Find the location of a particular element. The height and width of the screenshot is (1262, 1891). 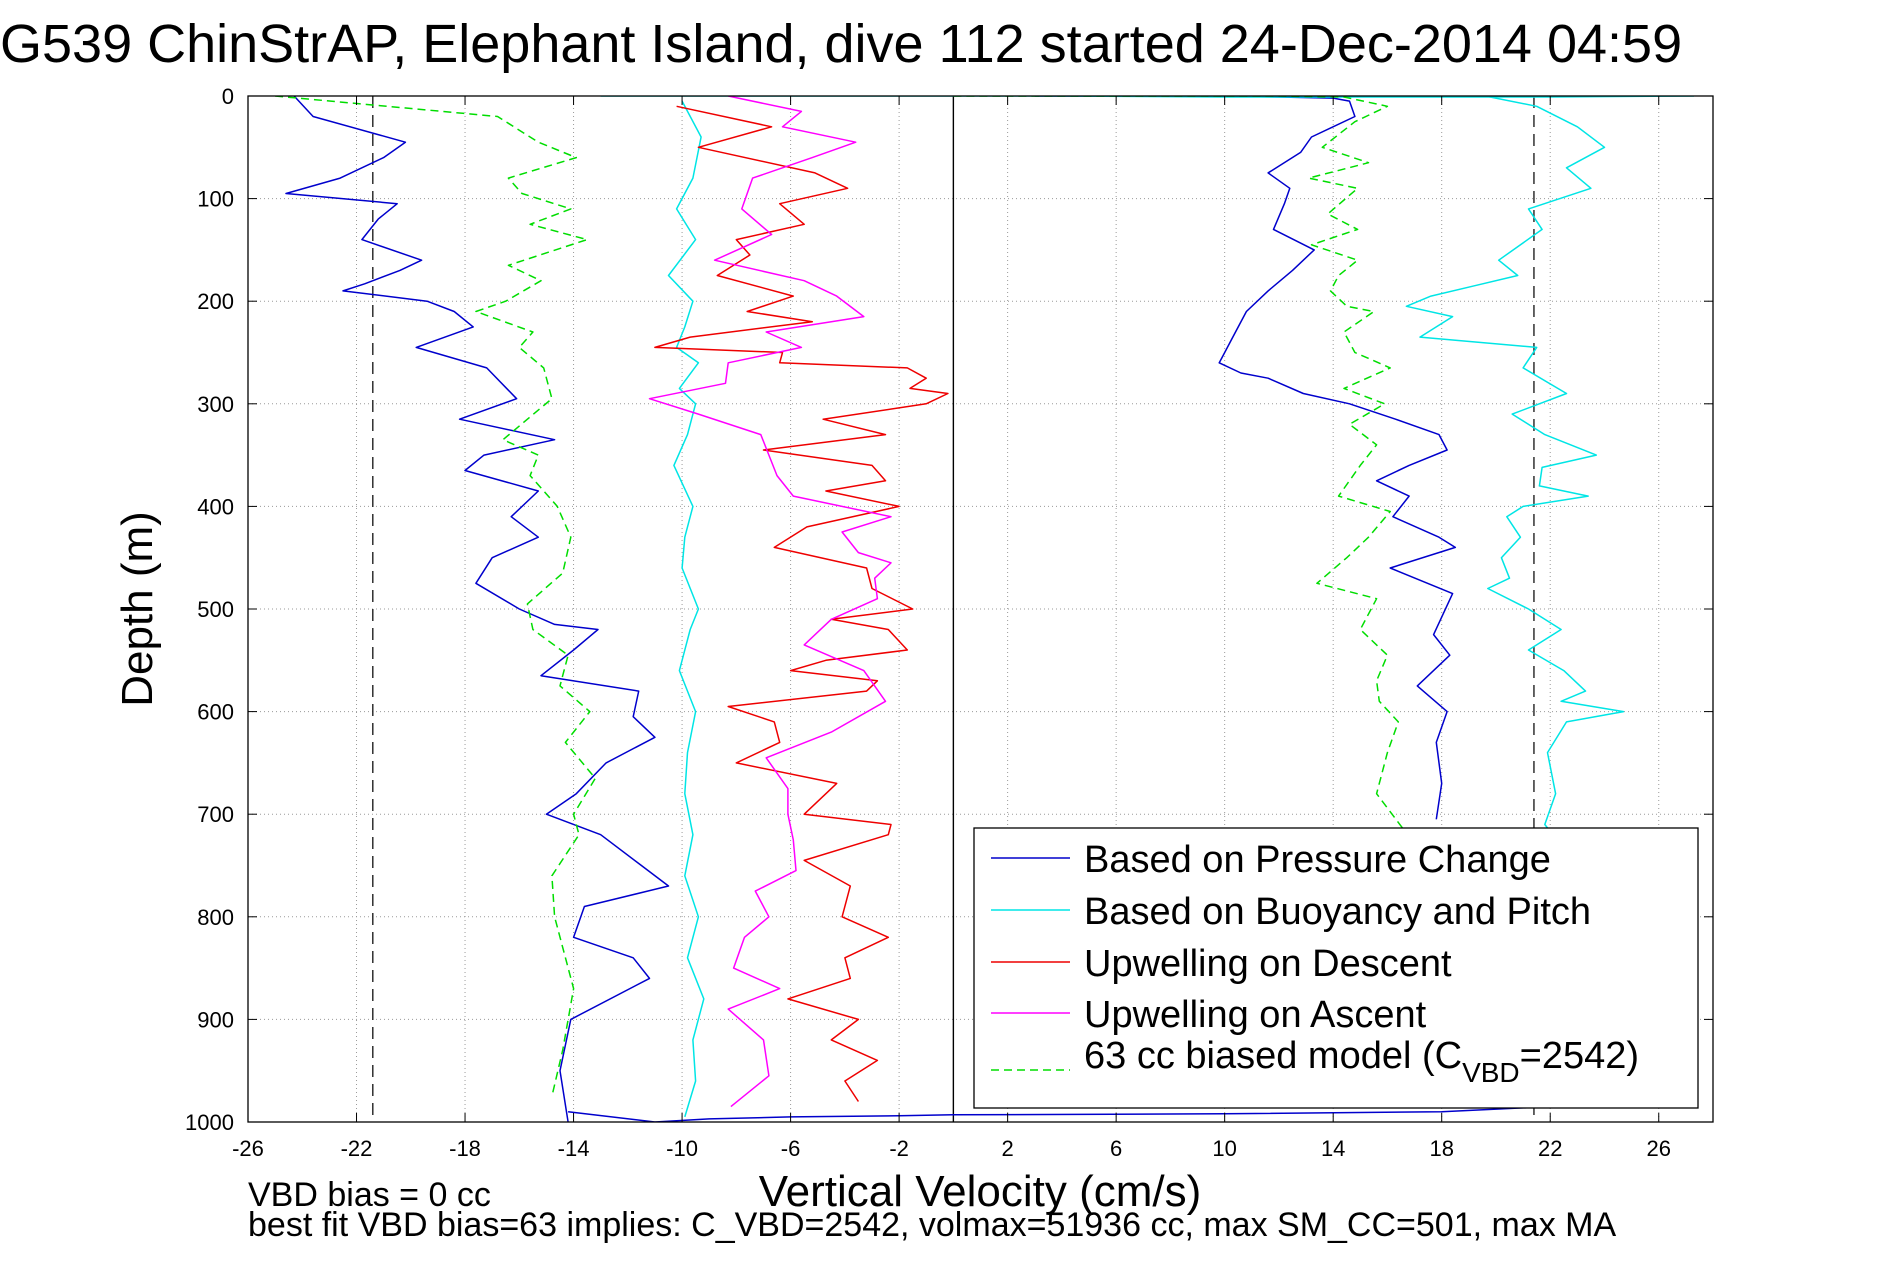

x-tick-label: 26 is located at coordinates (1658, 1148).